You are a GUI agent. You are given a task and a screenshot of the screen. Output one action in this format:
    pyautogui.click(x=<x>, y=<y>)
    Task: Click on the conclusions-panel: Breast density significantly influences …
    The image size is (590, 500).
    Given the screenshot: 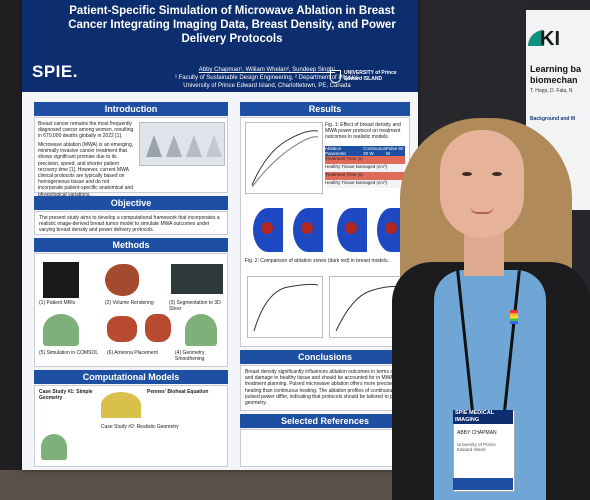 What is the action you would take?
    pyautogui.click(x=325, y=388)
    